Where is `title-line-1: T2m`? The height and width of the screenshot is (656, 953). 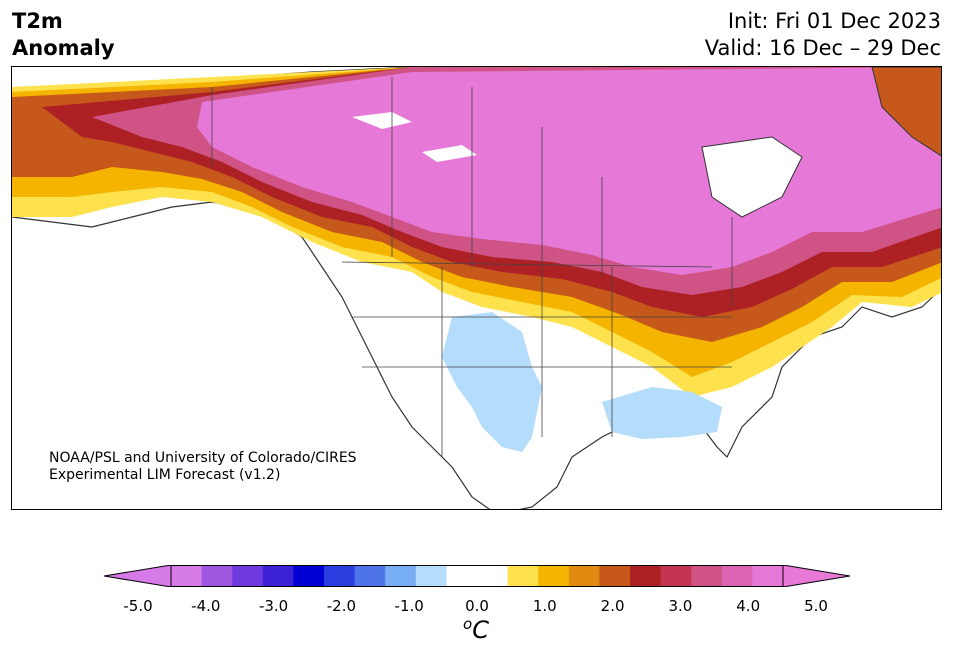
title-line-1: T2m is located at coordinates (37, 21).